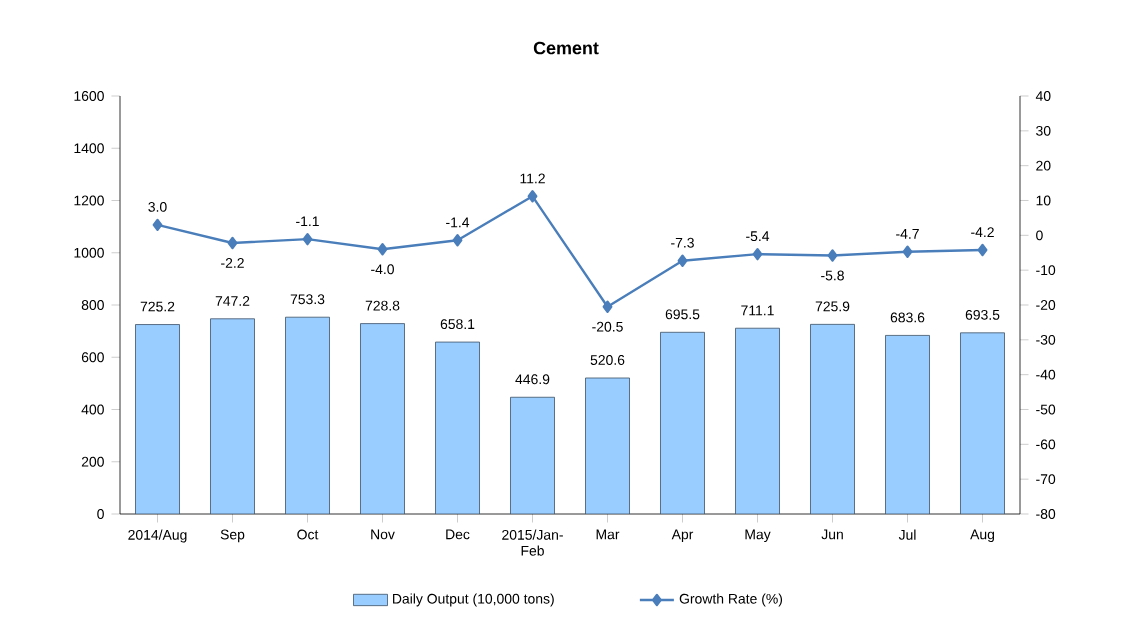 This screenshot has width=1134, height=640. Describe the element at coordinates (566, 48) in the screenshot. I see `chart-title: Cement` at that location.